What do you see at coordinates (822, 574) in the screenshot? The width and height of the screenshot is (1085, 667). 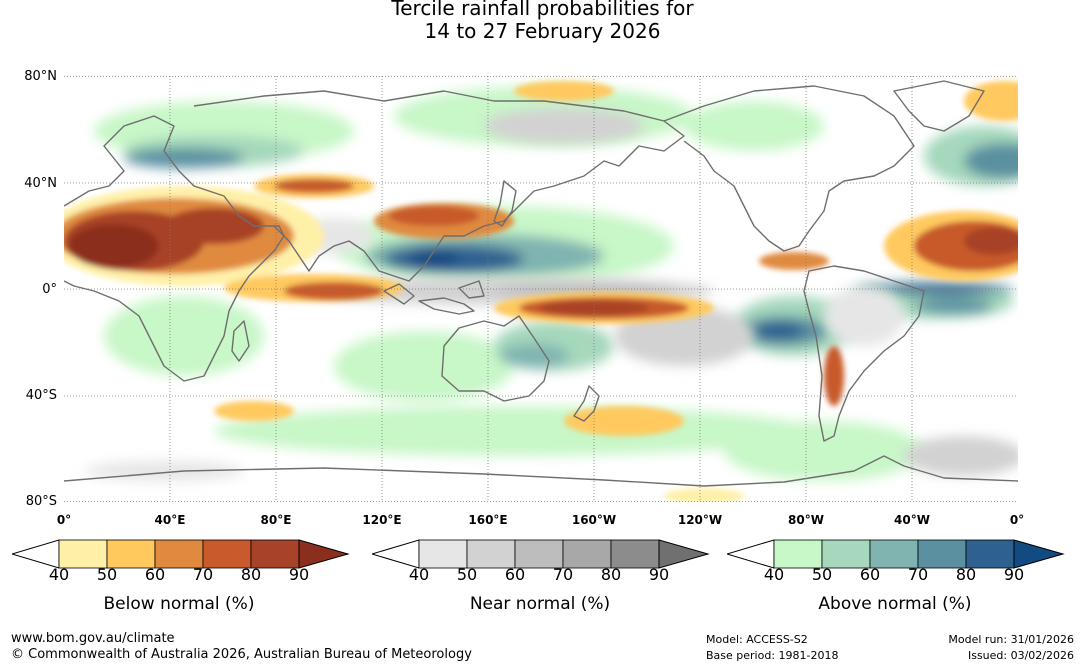 I see `colorbar-above-tick: 50` at bounding box center [822, 574].